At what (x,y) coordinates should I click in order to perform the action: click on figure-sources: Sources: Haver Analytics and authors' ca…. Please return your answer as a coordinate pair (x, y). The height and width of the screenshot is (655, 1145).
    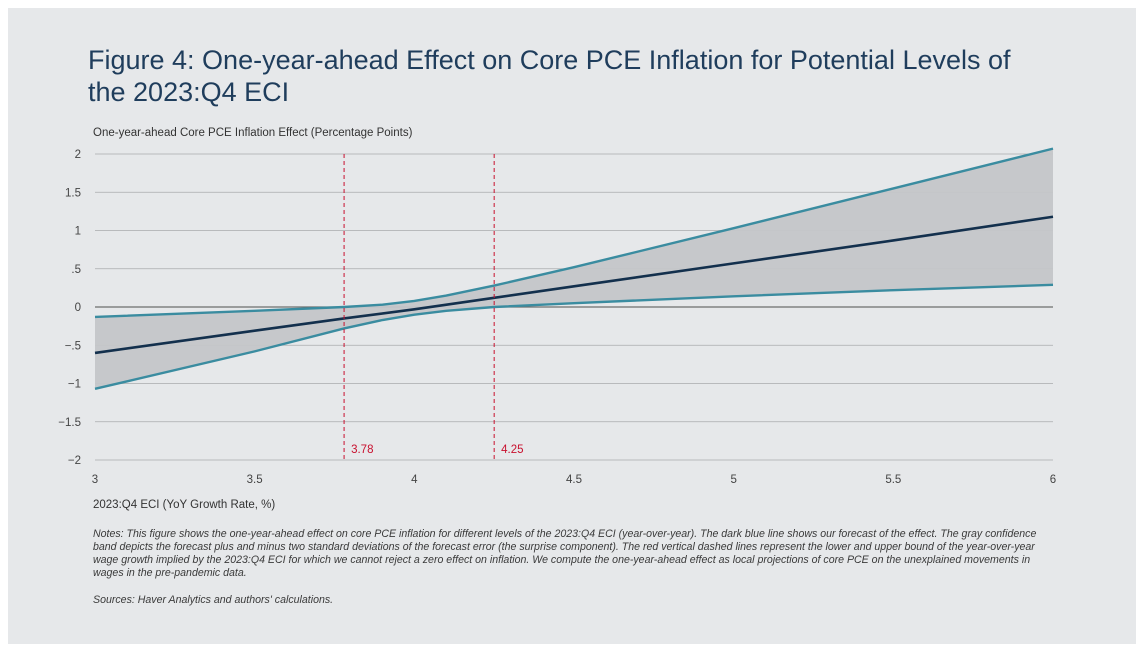
    Looking at the image, I should click on (213, 600).